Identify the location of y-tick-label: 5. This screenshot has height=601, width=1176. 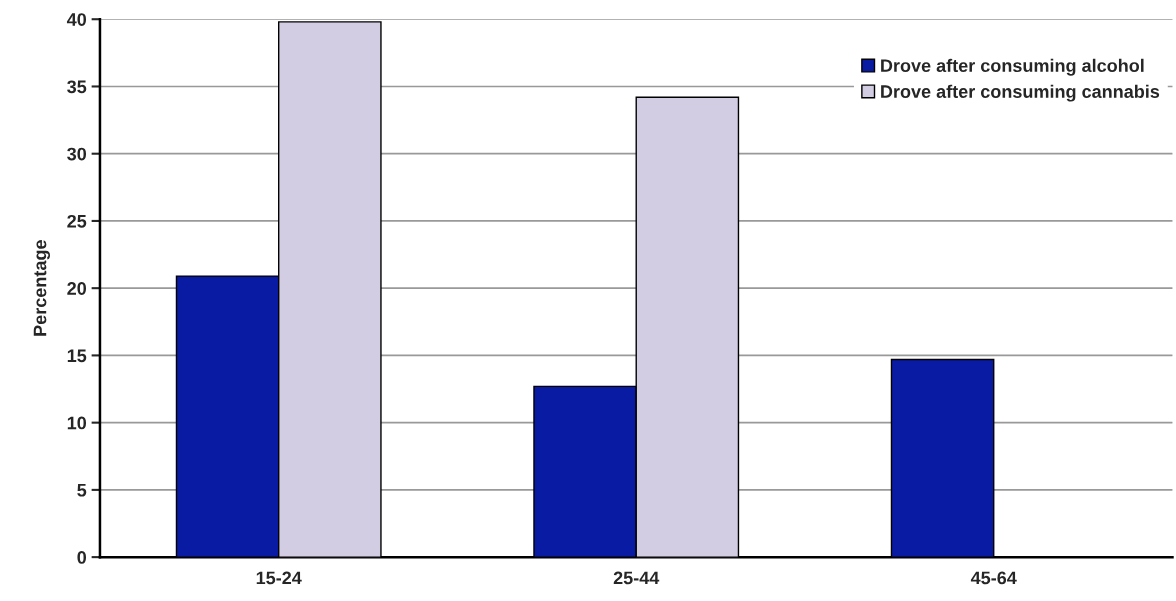
(82, 490).